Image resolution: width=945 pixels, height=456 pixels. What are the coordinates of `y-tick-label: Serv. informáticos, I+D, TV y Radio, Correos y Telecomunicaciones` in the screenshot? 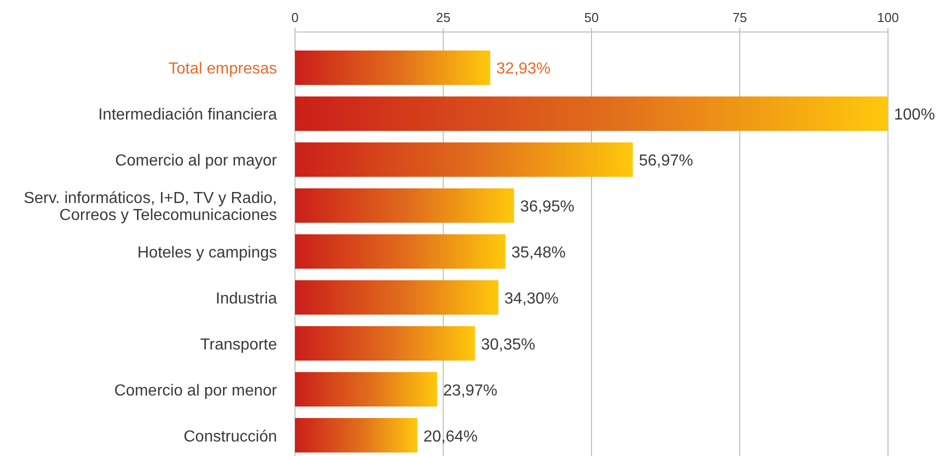 It's located at (150, 207).